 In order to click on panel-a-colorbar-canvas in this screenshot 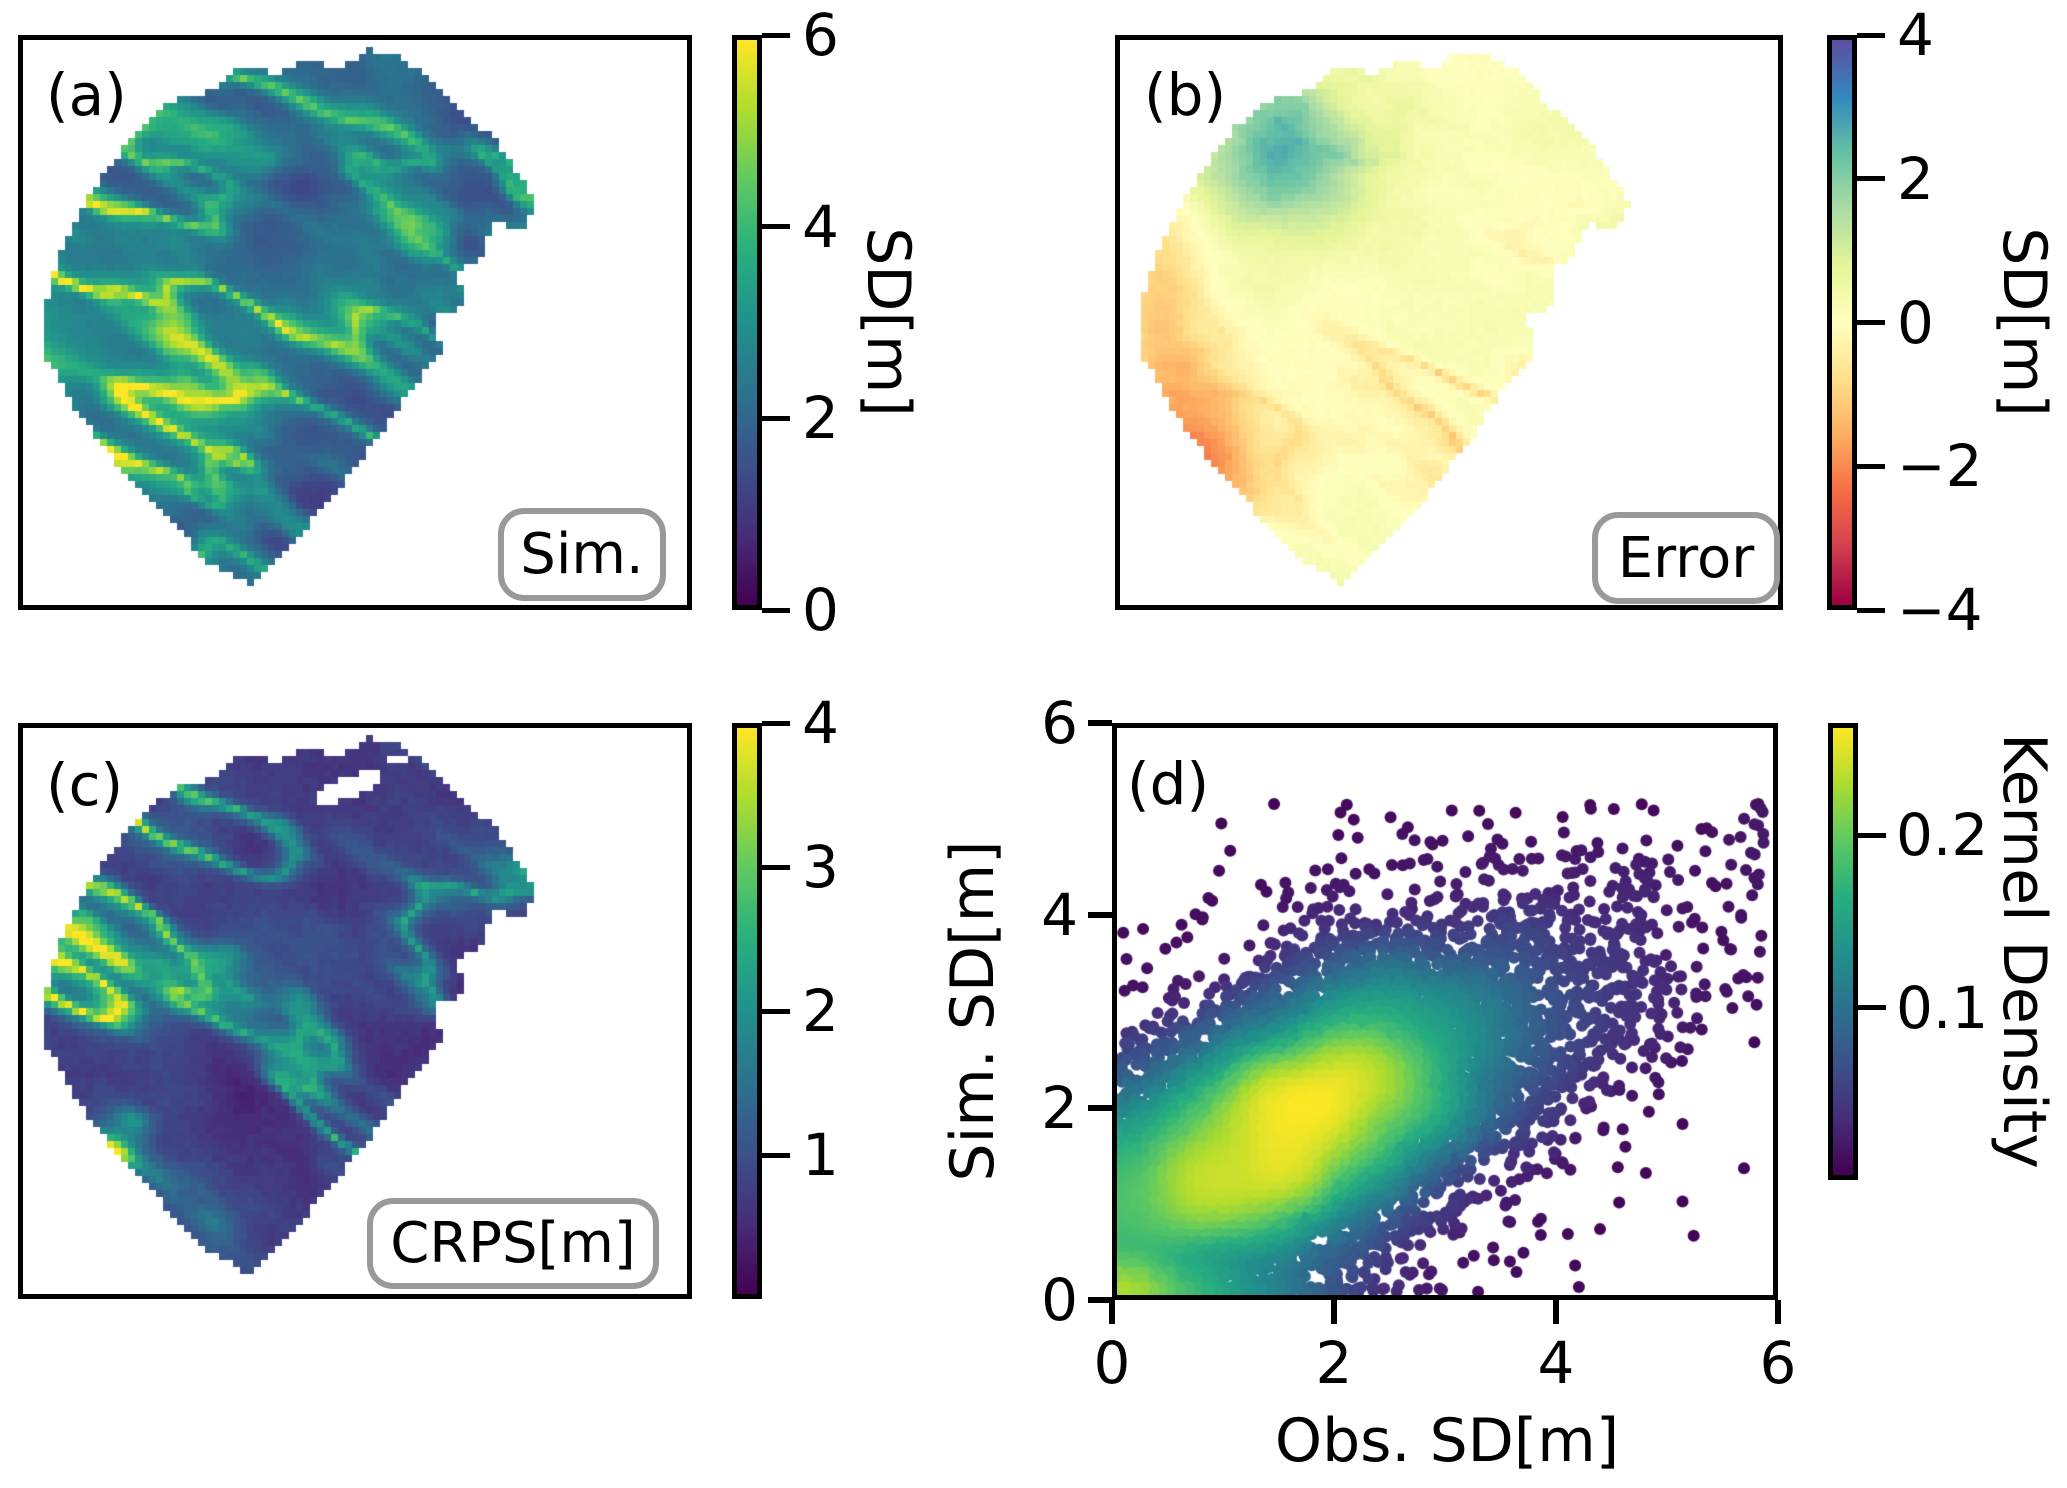, I will do `click(747, 322)`.